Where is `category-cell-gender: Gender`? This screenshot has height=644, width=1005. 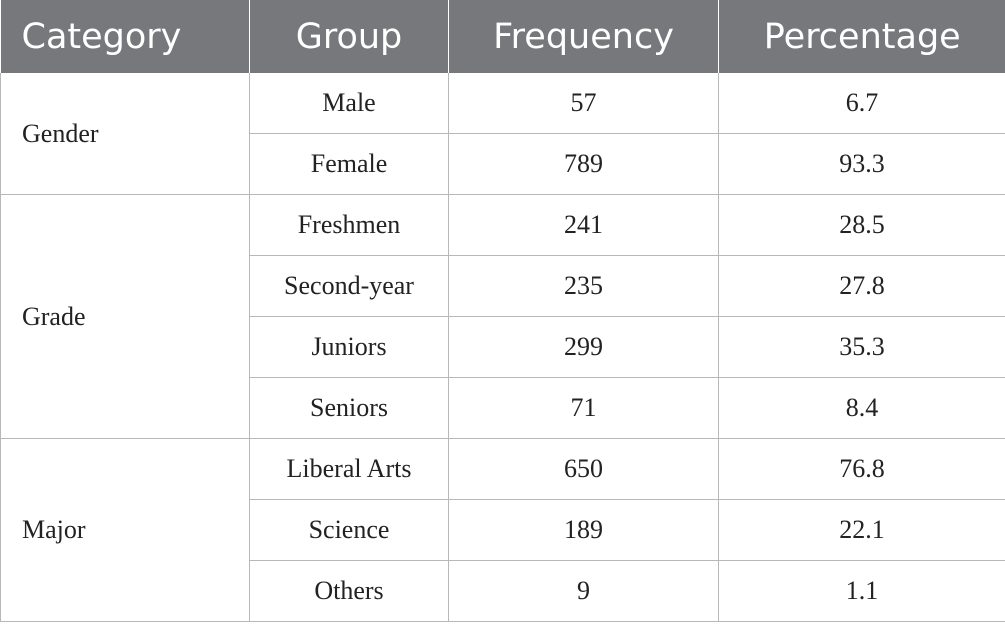 category-cell-gender: Gender is located at coordinates (125, 134).